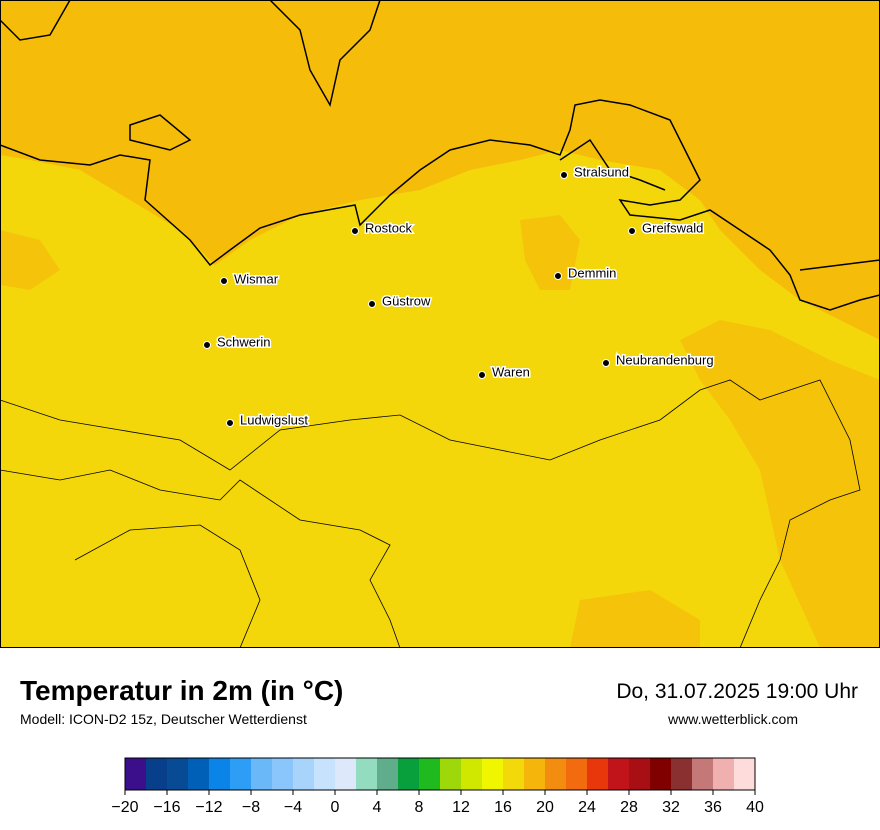 The height and width of the screenshot is (830, 880). Describe the element at coordinates (181, 690) in the screenshot. I see `title: Temperatur in 2m (in °C)` at that location.